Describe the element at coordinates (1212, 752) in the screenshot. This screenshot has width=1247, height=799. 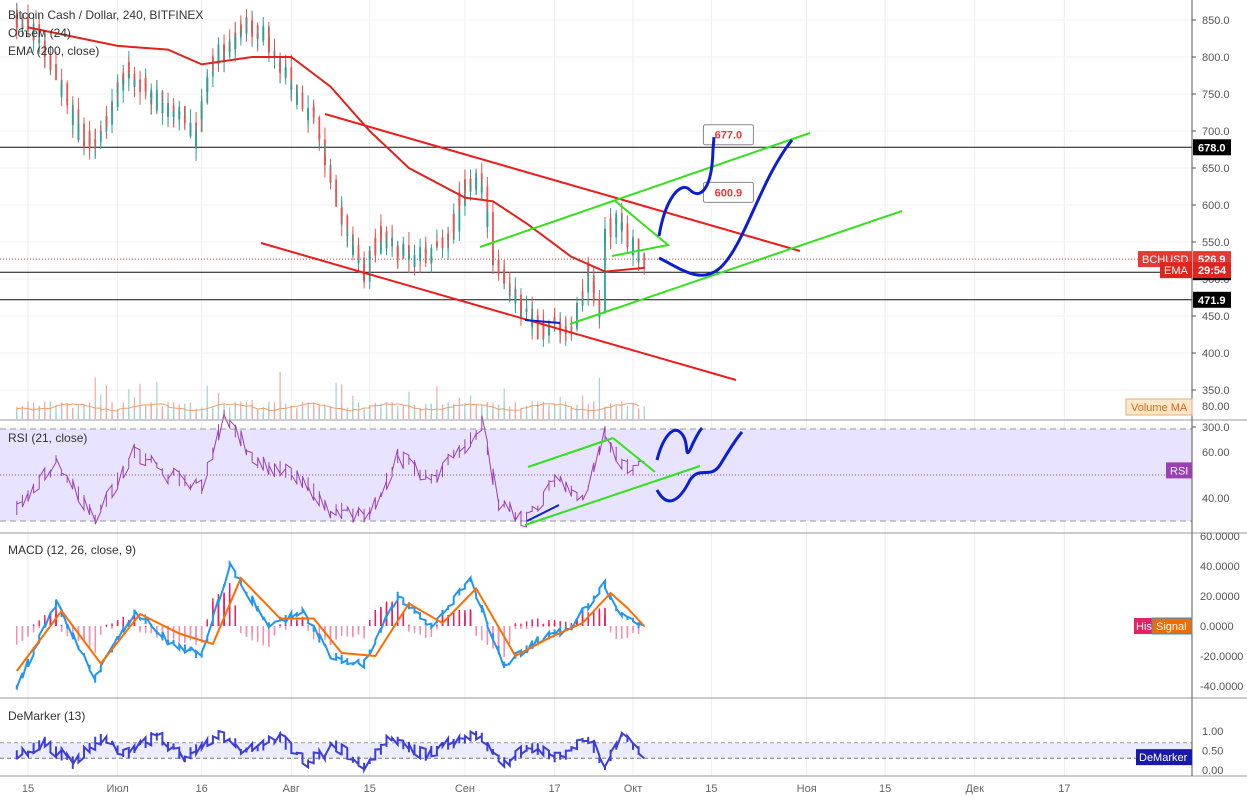
I see `demarker-tick-label: 0.50` at that location.